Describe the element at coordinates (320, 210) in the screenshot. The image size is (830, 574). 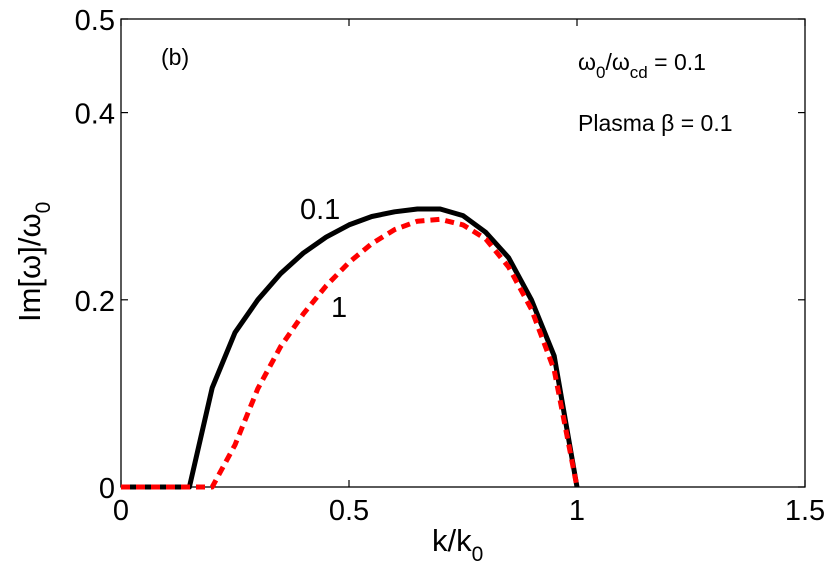
I see `curve-label-0.1: 0.1` at that location.